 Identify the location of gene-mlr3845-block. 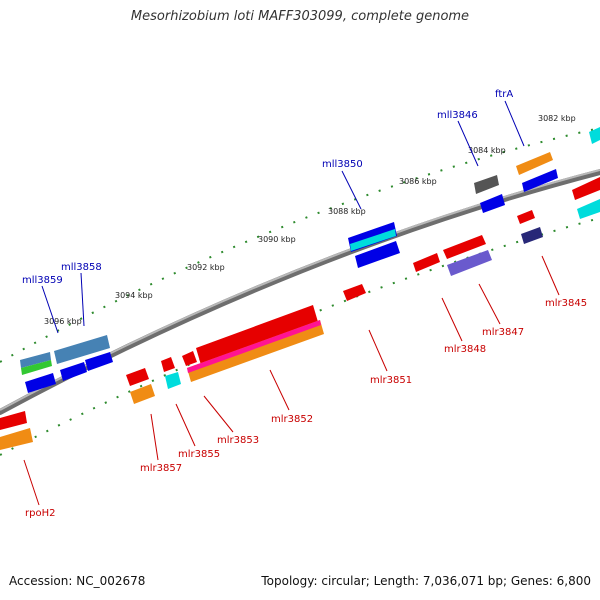
(526, 217).